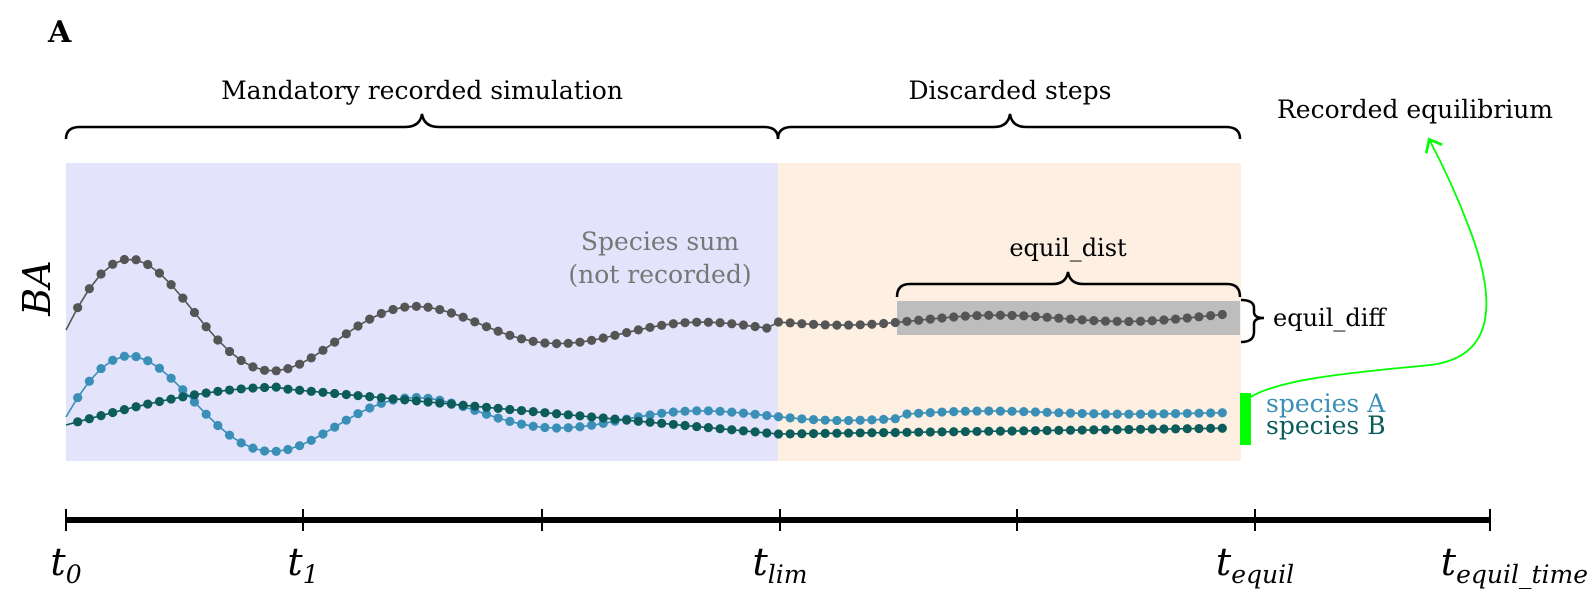 This screenshot has width=1593, height=597. Describe the element at coordinates (644, 410) in the screenshot. I see `b-series-line` at that location.